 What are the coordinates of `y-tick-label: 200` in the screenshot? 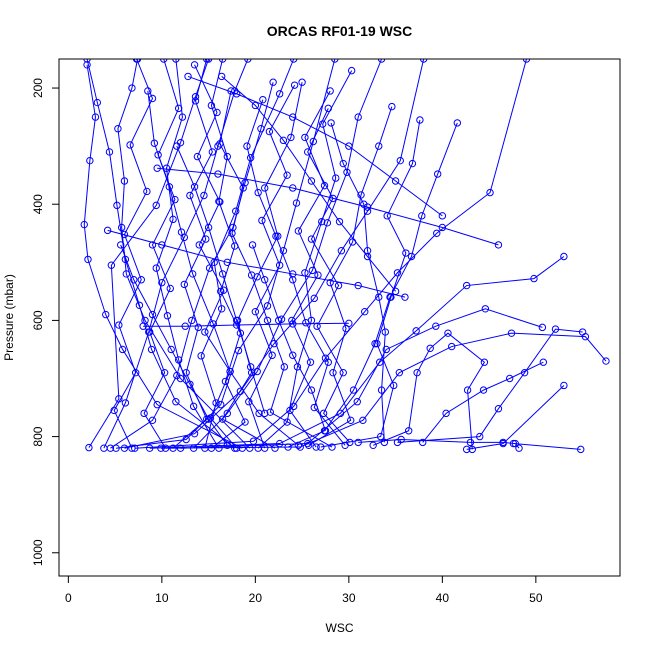 It's located at (38, 88).